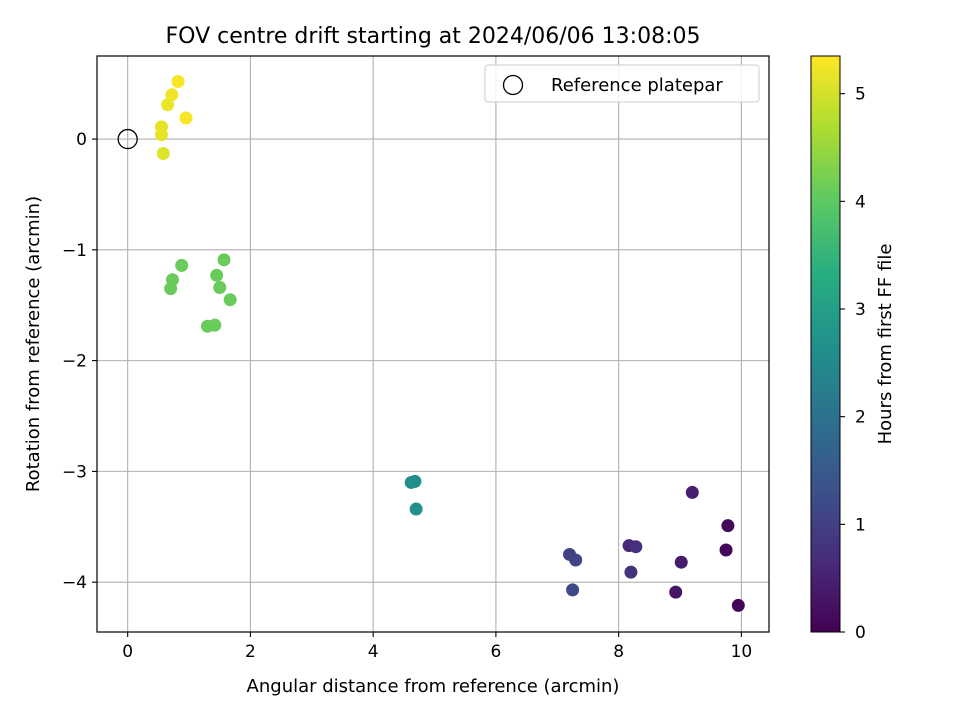 The image size is (960, 720). Describe the element at coordinates (495, 652) in the screenshot. I see `x-tick-label: 6` at that location.